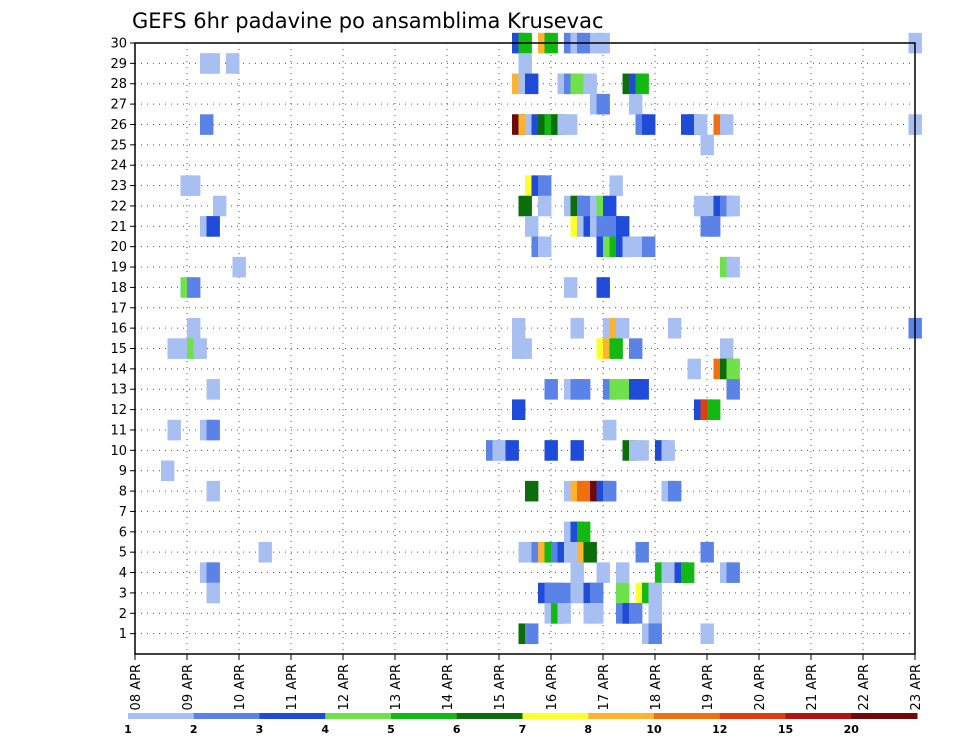 This screenshot has width=960, height=742. Describe the element at coordinates (136, 687) in the screenshot. I see `x-tick-label: 08 APR` at that location.